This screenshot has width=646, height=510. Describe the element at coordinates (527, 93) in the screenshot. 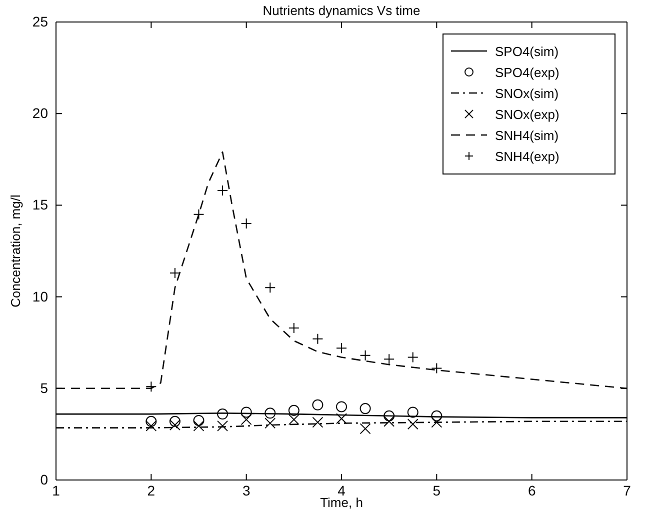

I see `legend-label: SNOx(sim)` at that location.